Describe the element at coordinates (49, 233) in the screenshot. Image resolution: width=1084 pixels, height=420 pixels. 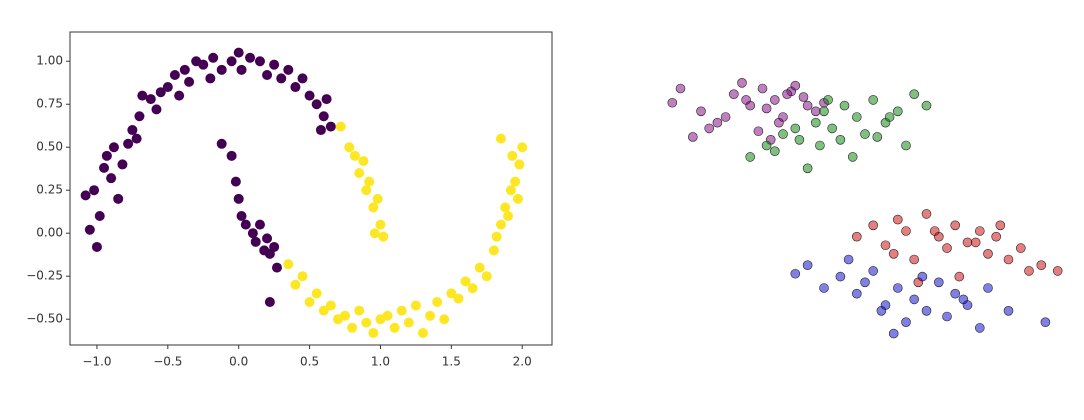
I see `y-tick-label: 0.00` at that location.